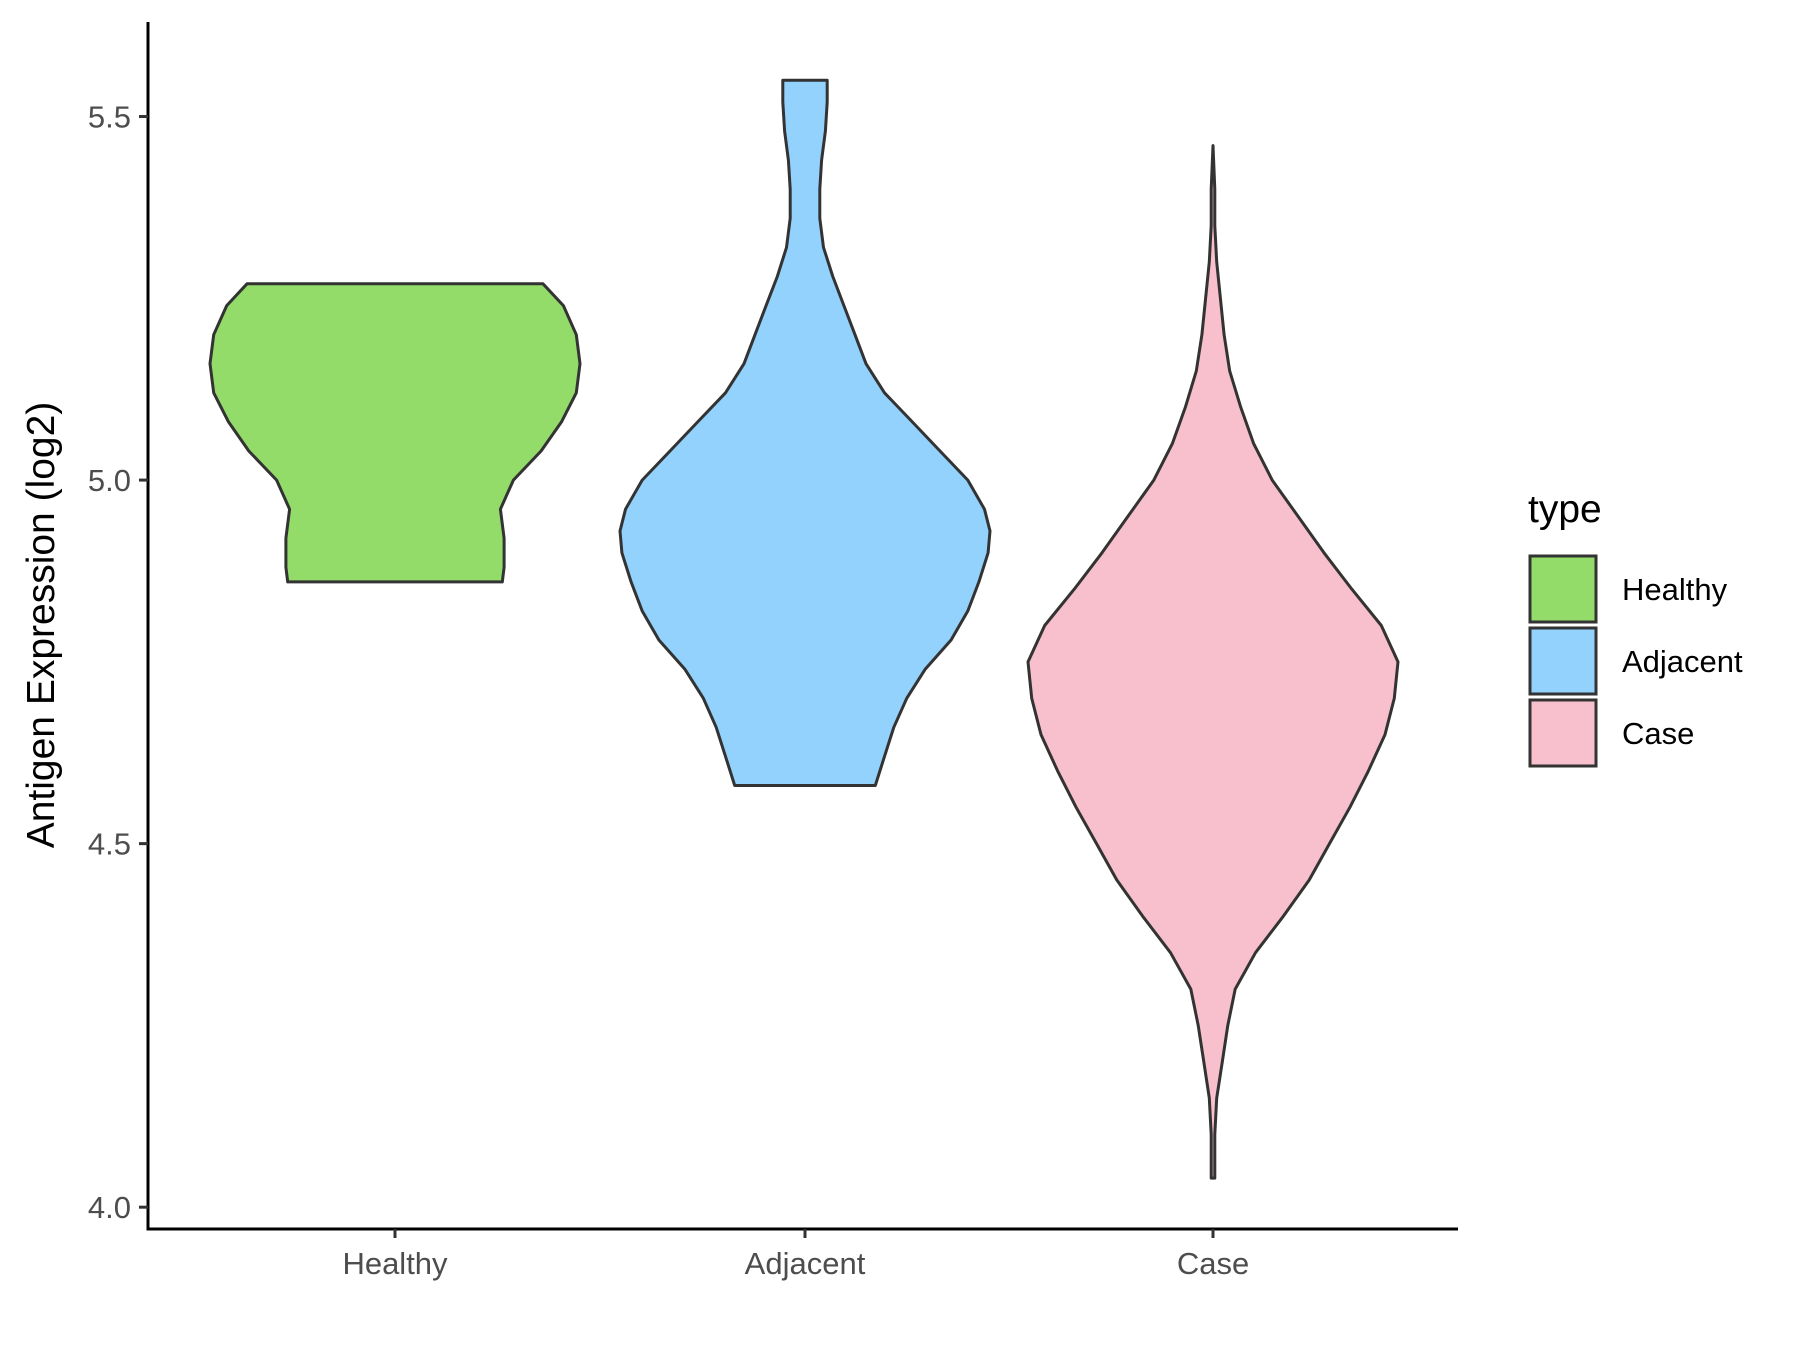 The image size is (1800, 1350). I want to click on legend-label-healthy: Healthy, so click(1675, 589).